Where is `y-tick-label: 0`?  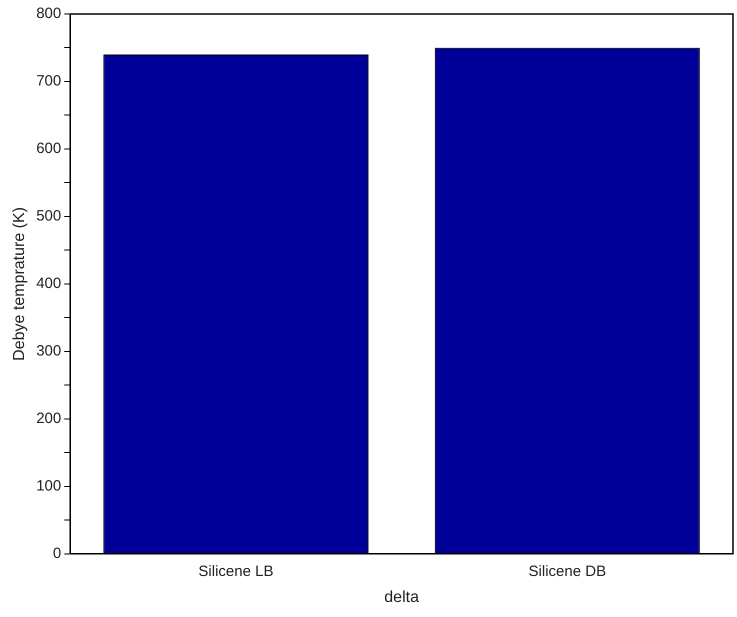 y-tick-label: 0 is located at coordinates (57, 553).